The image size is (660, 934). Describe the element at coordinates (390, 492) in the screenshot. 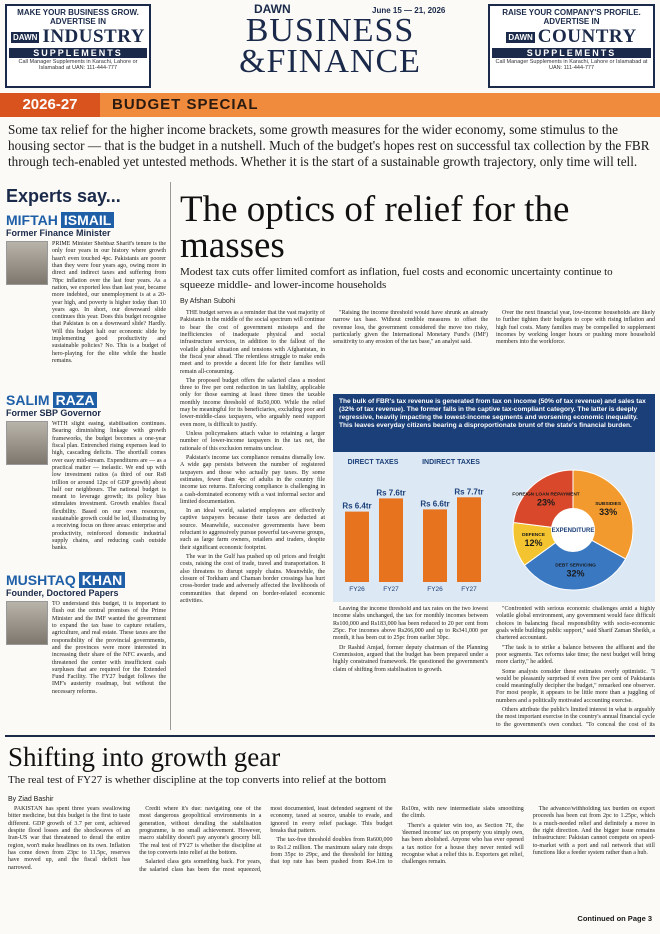

I see `bar-label: Rs 7.6tr` at that location.